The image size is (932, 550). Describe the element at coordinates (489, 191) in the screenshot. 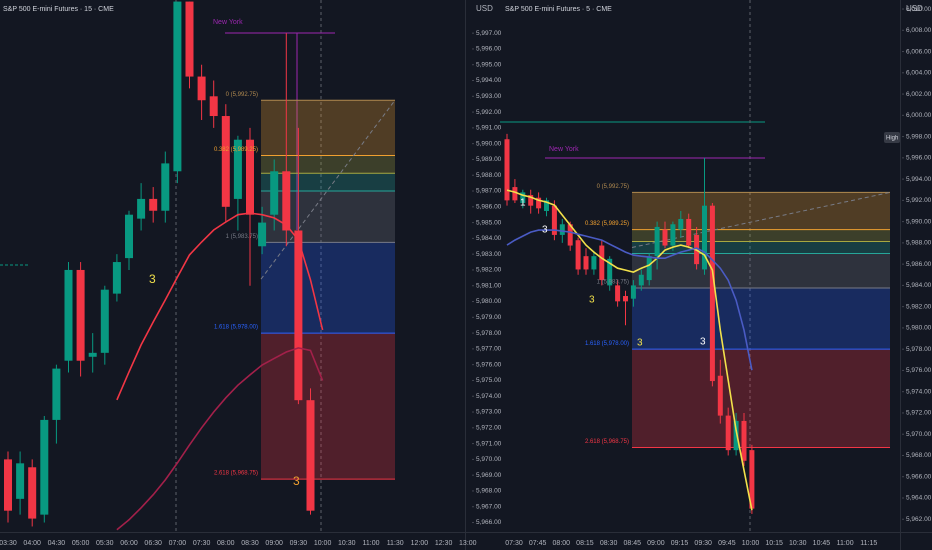

I see `y-tick-label: 5,987.00` at that location.